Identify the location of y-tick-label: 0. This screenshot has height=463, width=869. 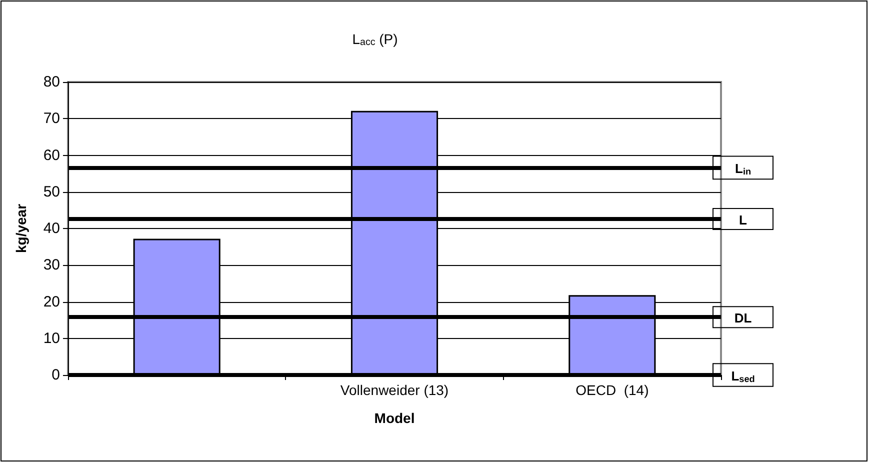
(56, 375).